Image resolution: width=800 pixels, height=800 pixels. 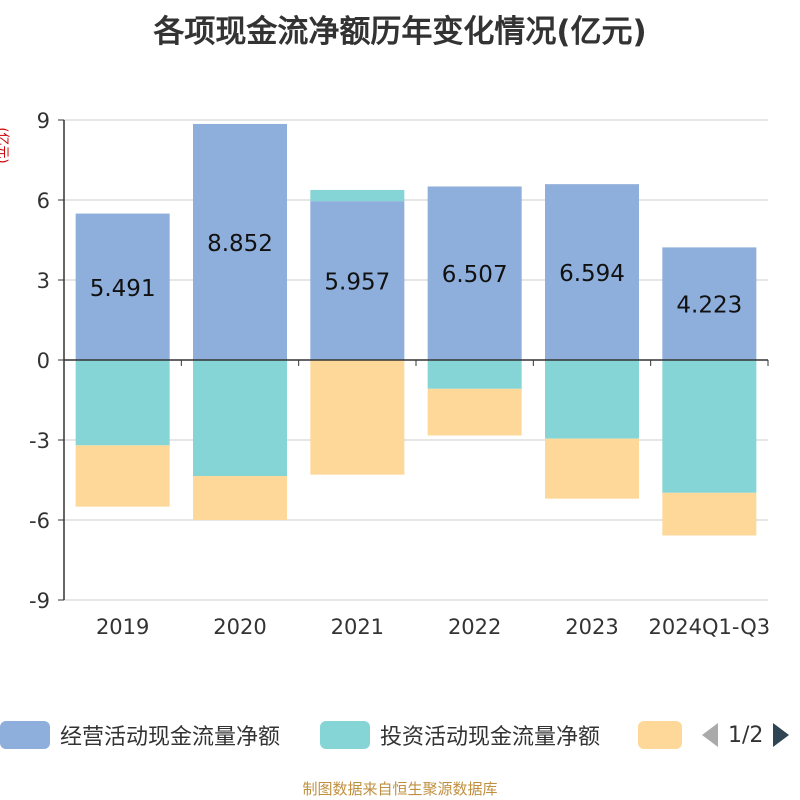 I want to click on legend-pager: 1/2, so click(x=745, y=735).